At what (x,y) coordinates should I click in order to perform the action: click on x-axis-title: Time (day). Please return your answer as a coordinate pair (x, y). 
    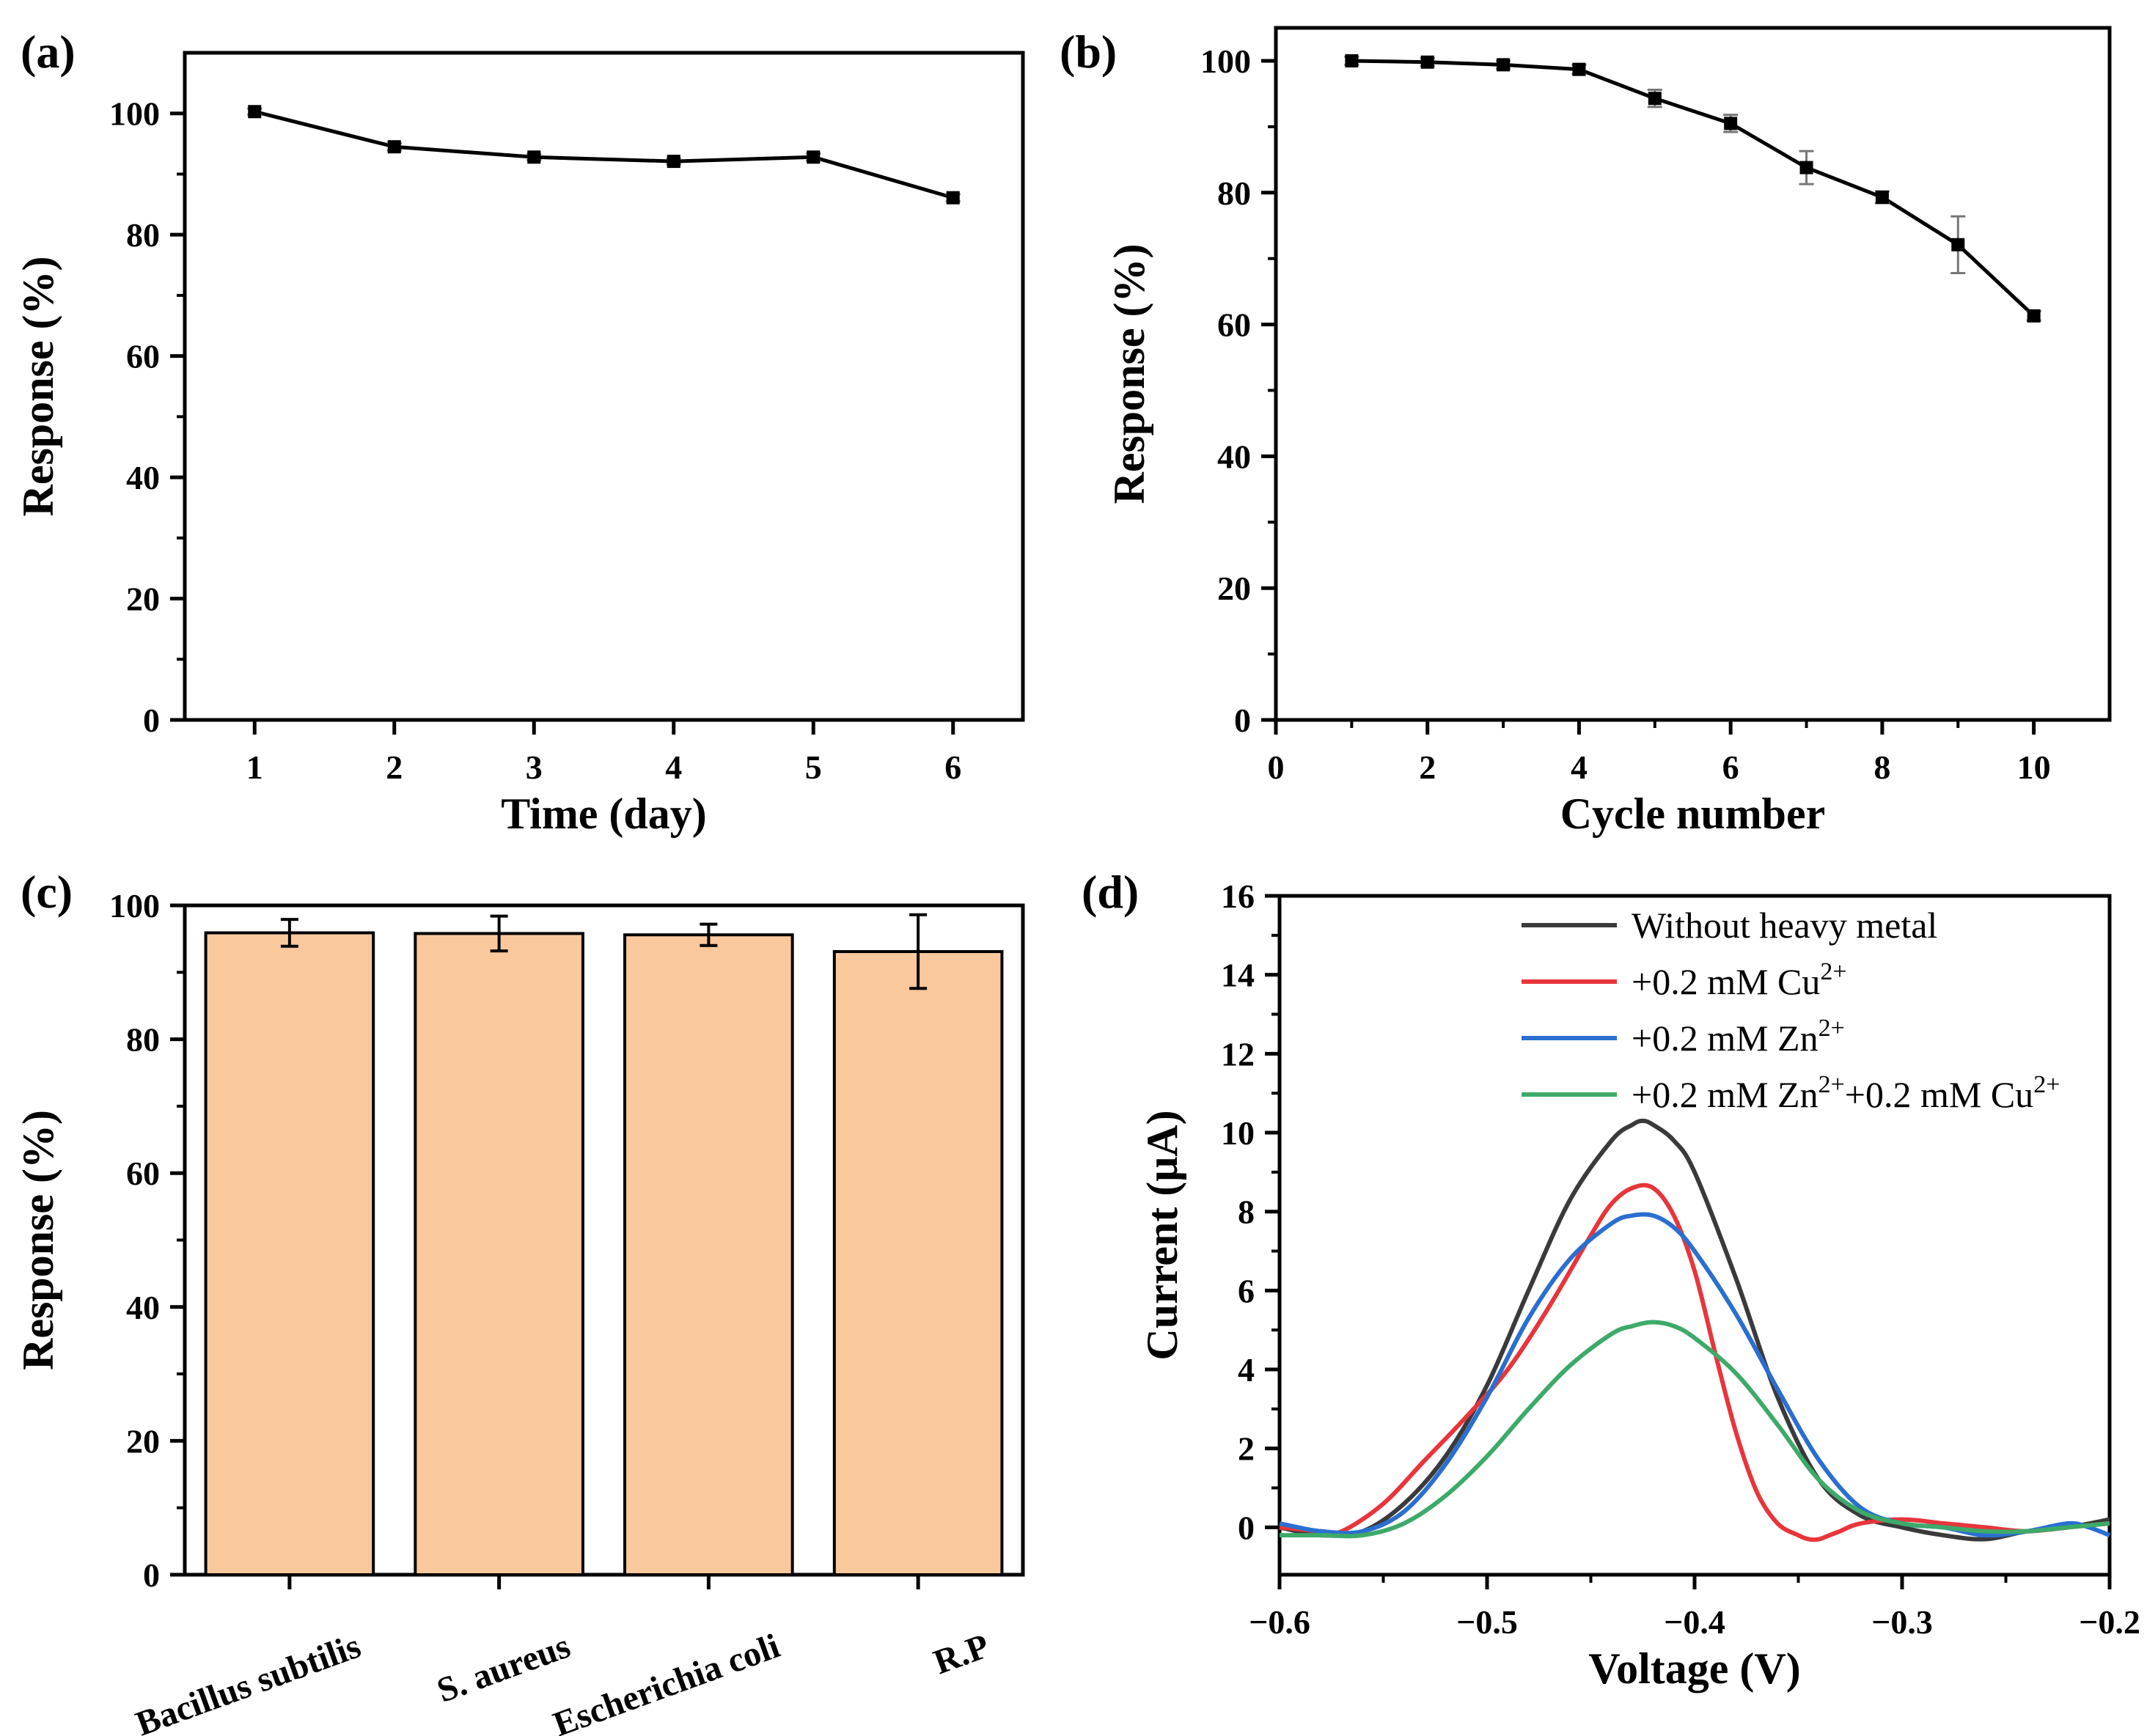
    Looking at the image, I should click on (604, 814).